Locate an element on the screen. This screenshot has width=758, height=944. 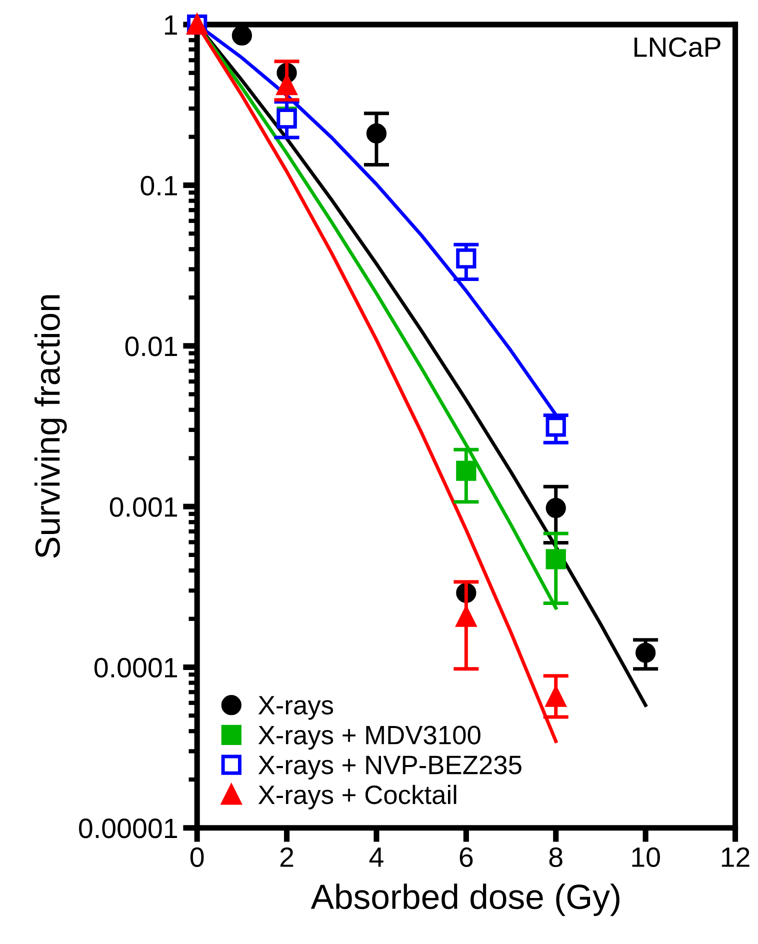
legend-label: X-rays + MDV3100 is located at coordinates (369, 738).